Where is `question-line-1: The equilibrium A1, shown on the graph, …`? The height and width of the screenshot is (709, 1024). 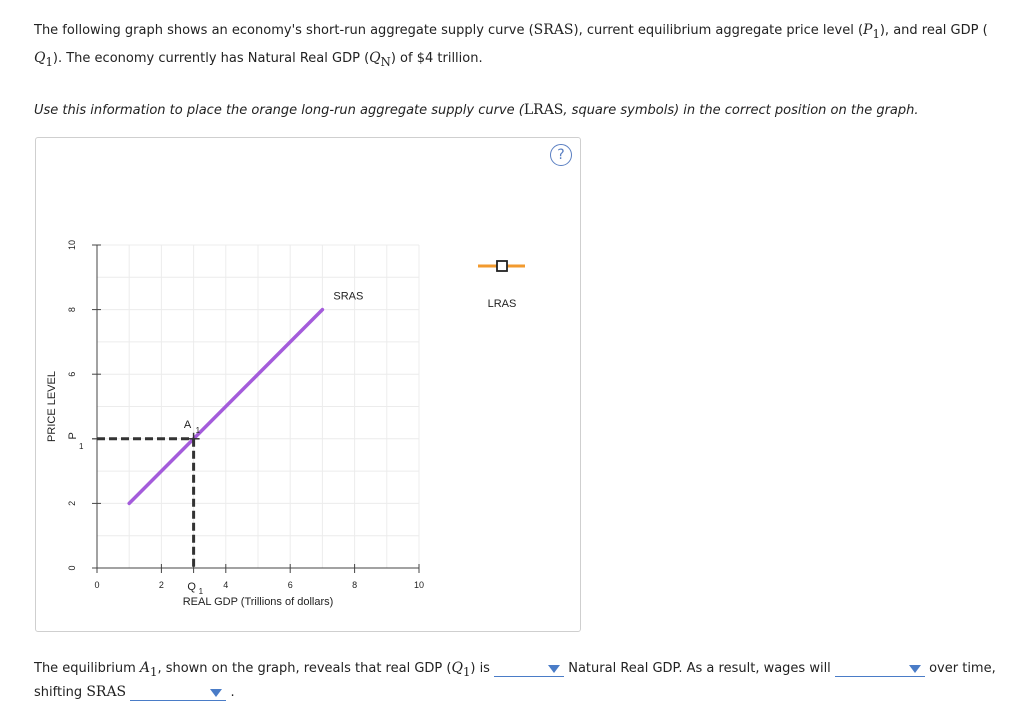
question-line-1: The equilibrium A1, shown on the graph, … is located at coordinates (515, 669).